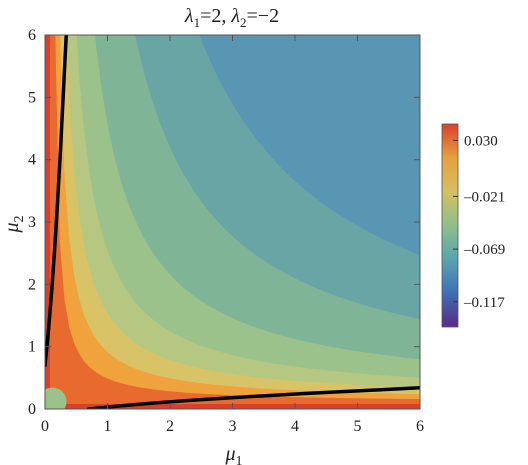  Describe the element at coordinates (56, 398) in the screenshot. I see `origin-blob` at that location.